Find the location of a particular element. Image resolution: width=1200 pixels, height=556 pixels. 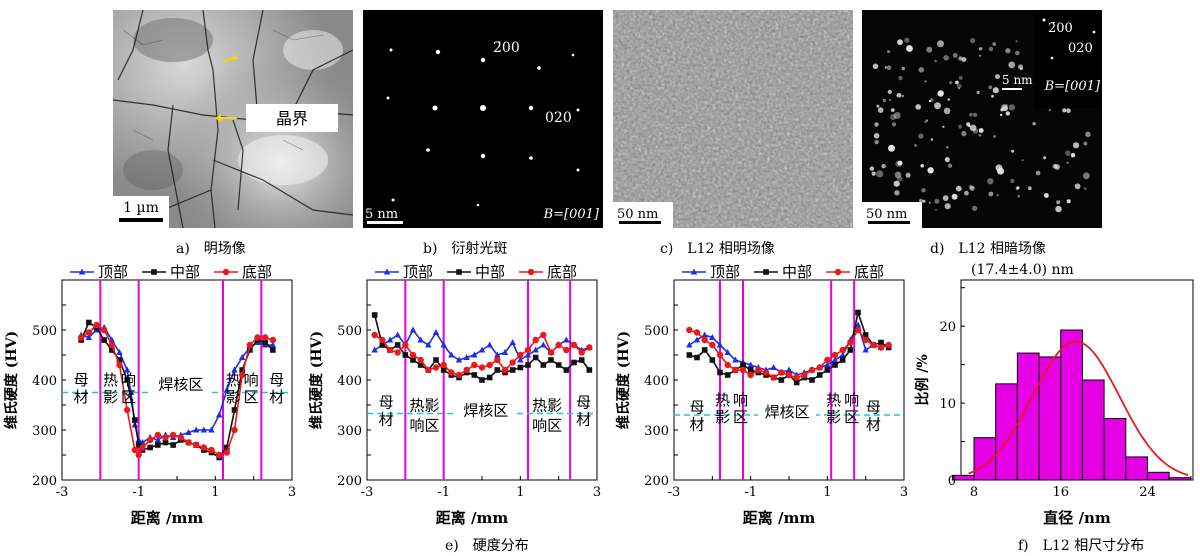

y-tick-label: 300 is located at coordinates (349, 431).